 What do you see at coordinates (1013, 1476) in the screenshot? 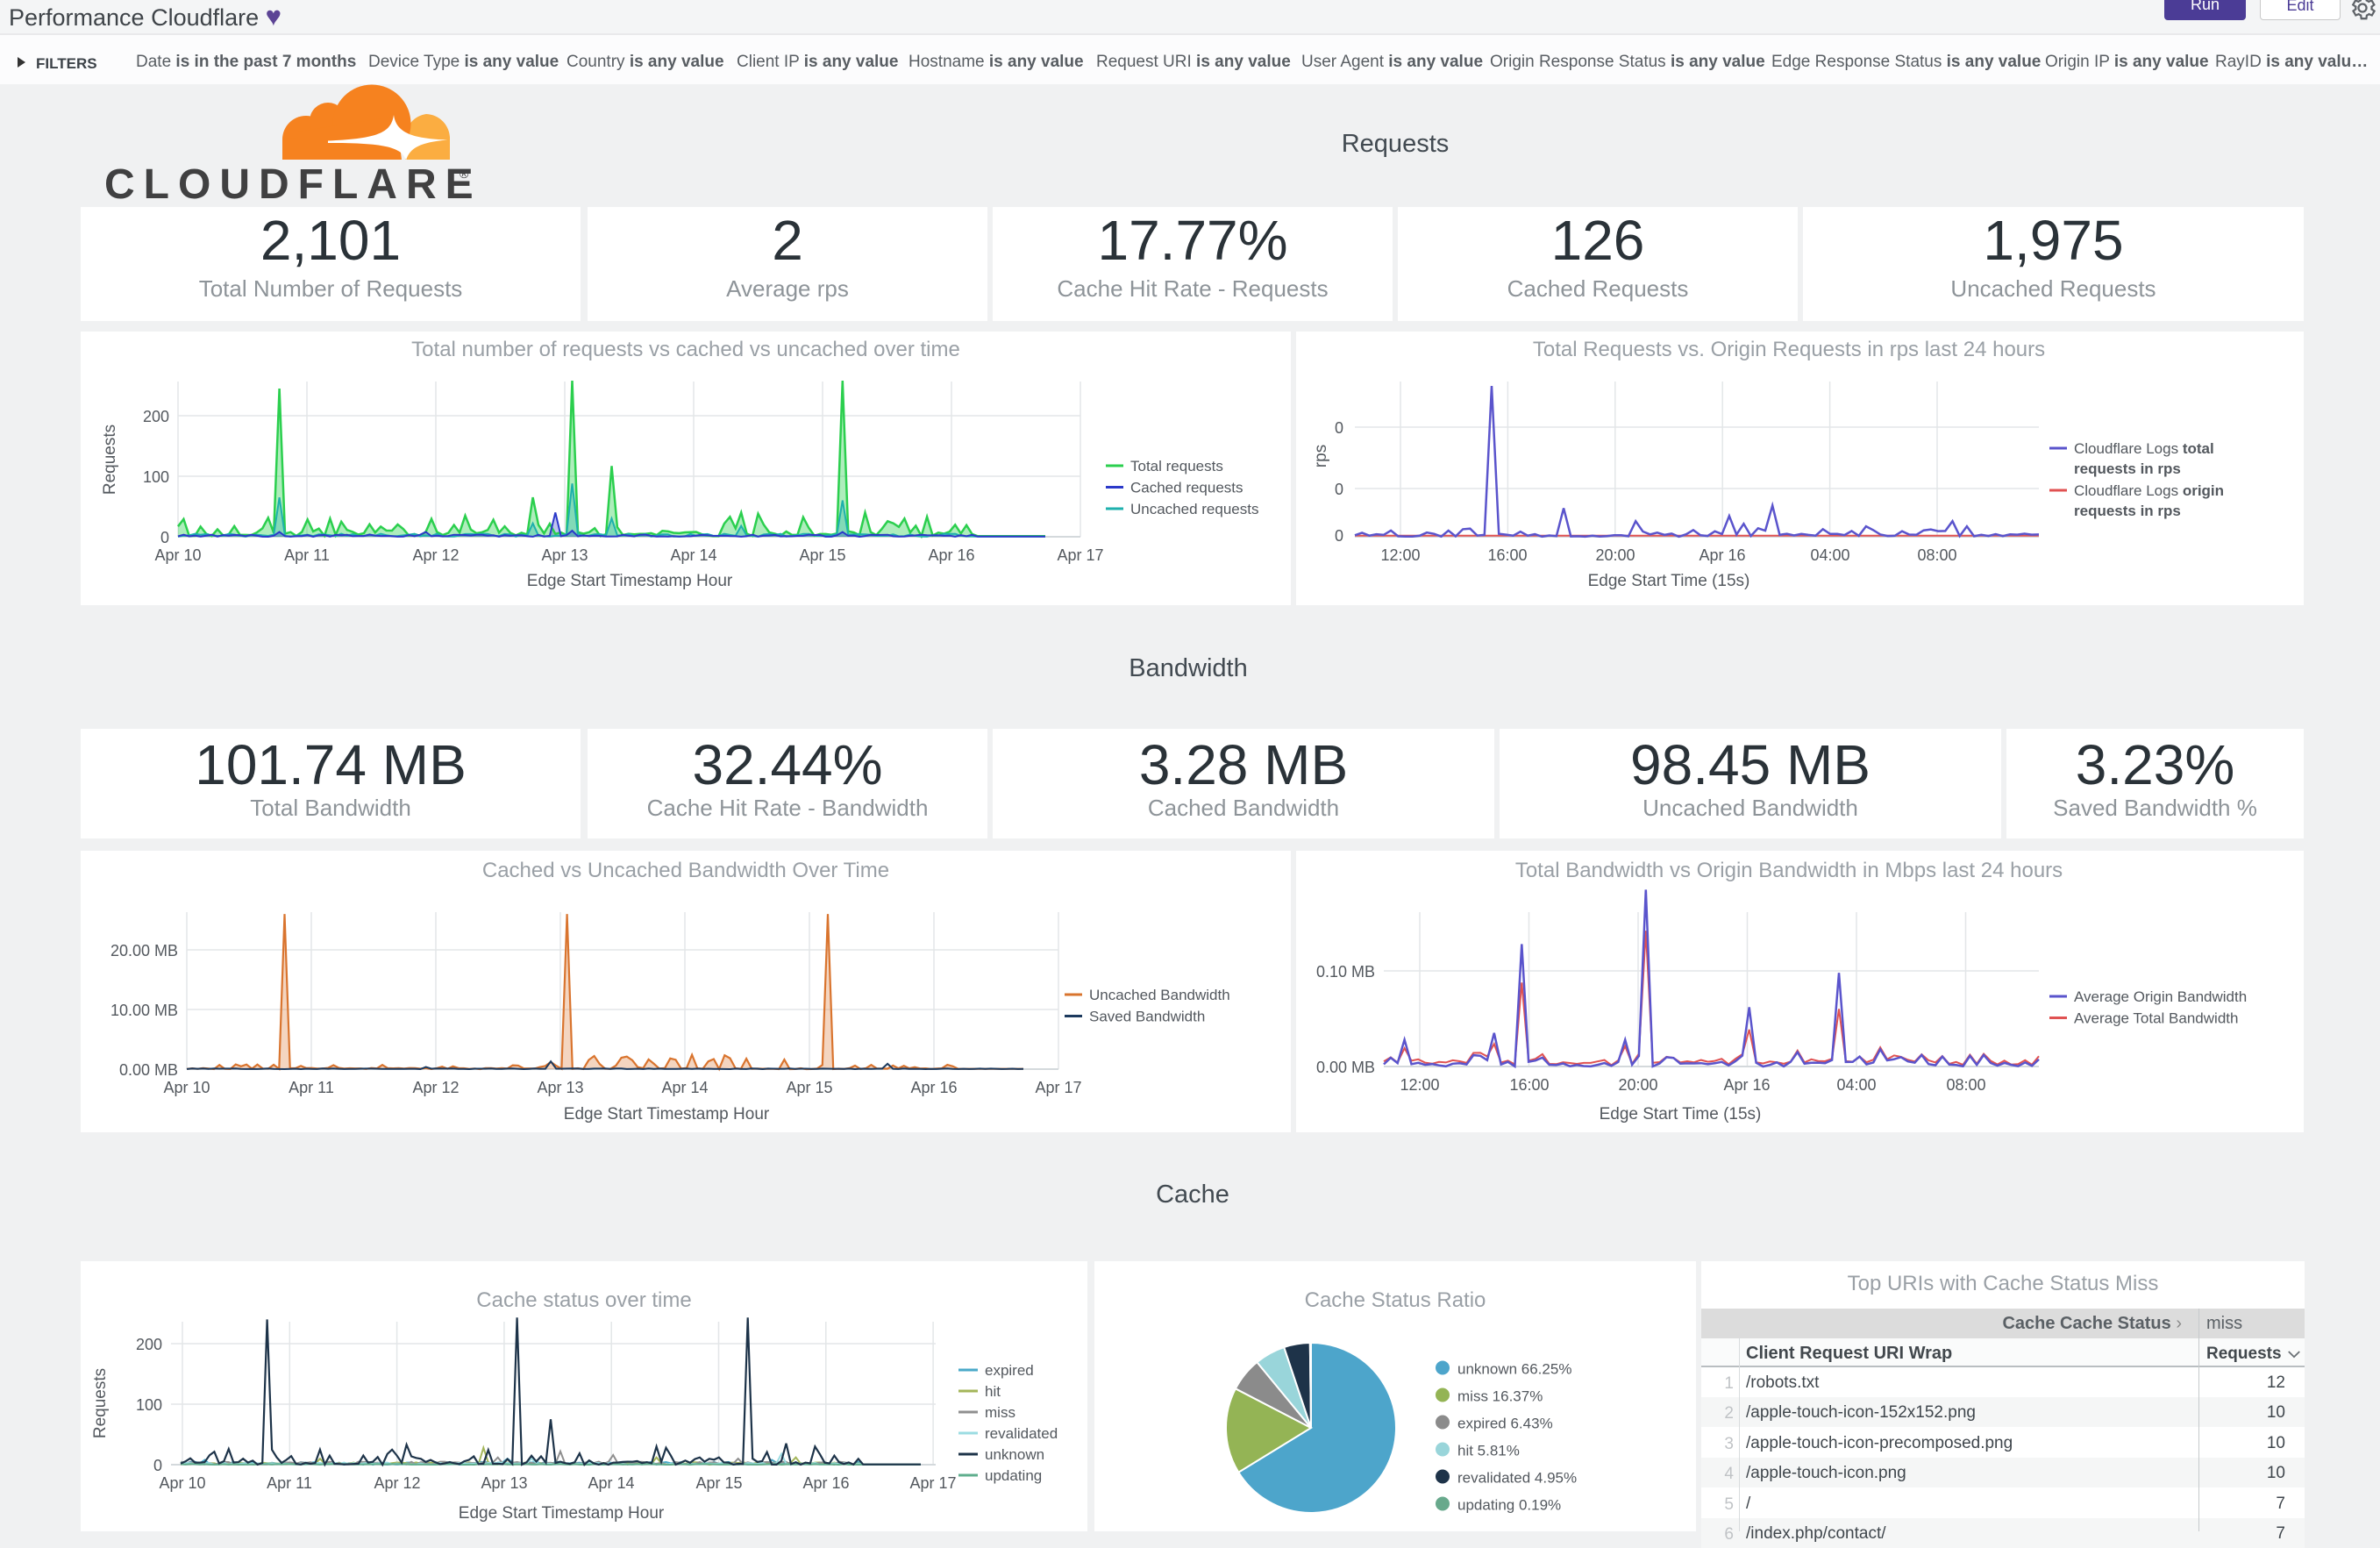
I see `svg-text: updating` at bounding box center [1013, 1476].